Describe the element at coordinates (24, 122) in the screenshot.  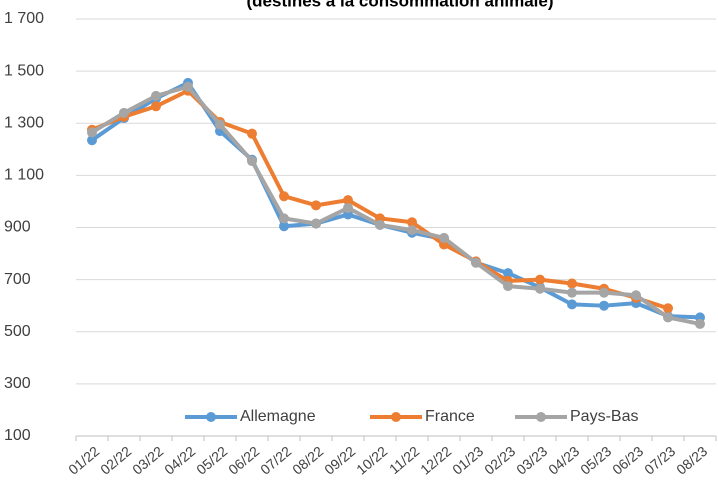
I see `y-tick-label: 1 300` at that location.